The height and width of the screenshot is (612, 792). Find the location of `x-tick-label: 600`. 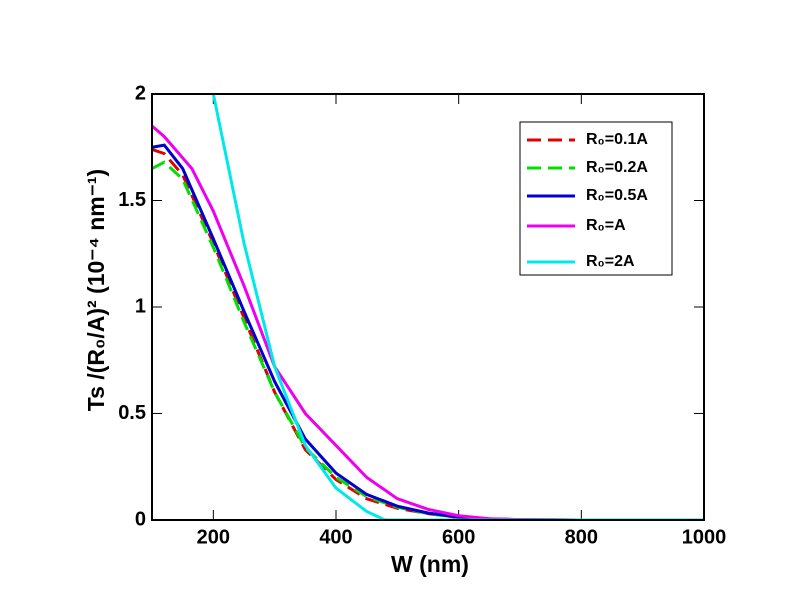

x-tick-label: 600 is located at coordinates (458, 537).